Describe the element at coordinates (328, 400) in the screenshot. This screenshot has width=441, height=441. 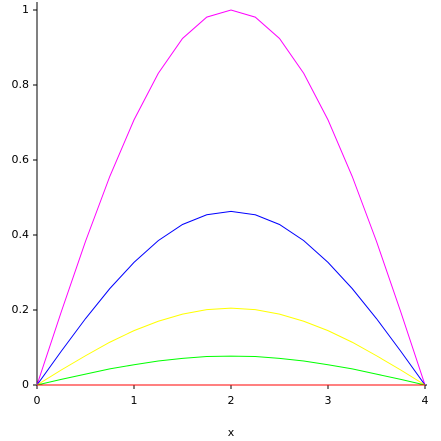
I see `x-tick-label: 3` at that location.